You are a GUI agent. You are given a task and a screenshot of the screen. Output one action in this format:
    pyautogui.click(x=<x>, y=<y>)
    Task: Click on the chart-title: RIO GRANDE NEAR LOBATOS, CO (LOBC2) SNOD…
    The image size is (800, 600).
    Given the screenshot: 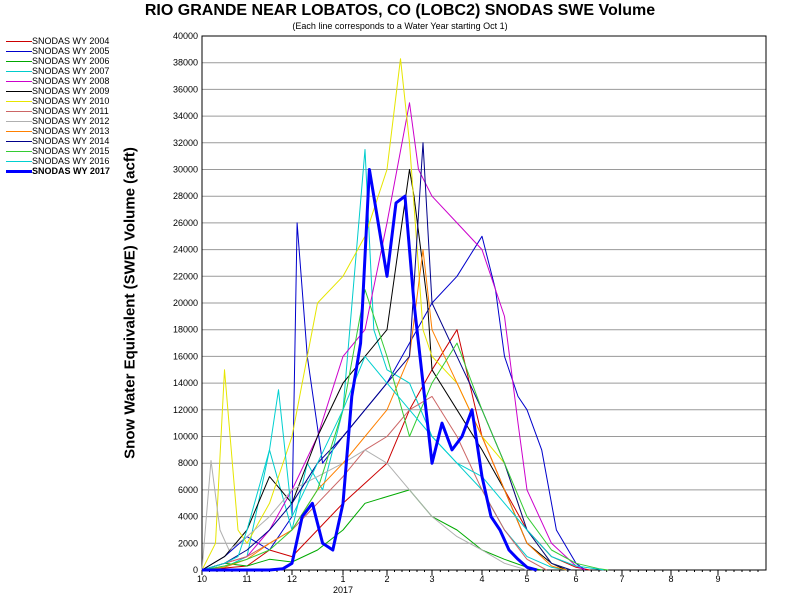 What is the action you would take?
    pyautogui.click(x=400, y=10)
    